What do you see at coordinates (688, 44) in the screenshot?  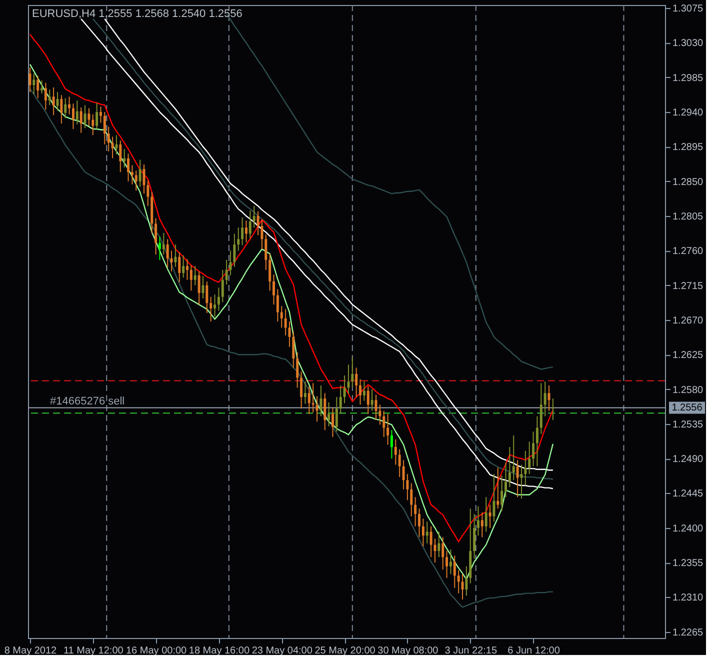 I see `y-tick-label: 1.3030` at bounding box center [688, 44].